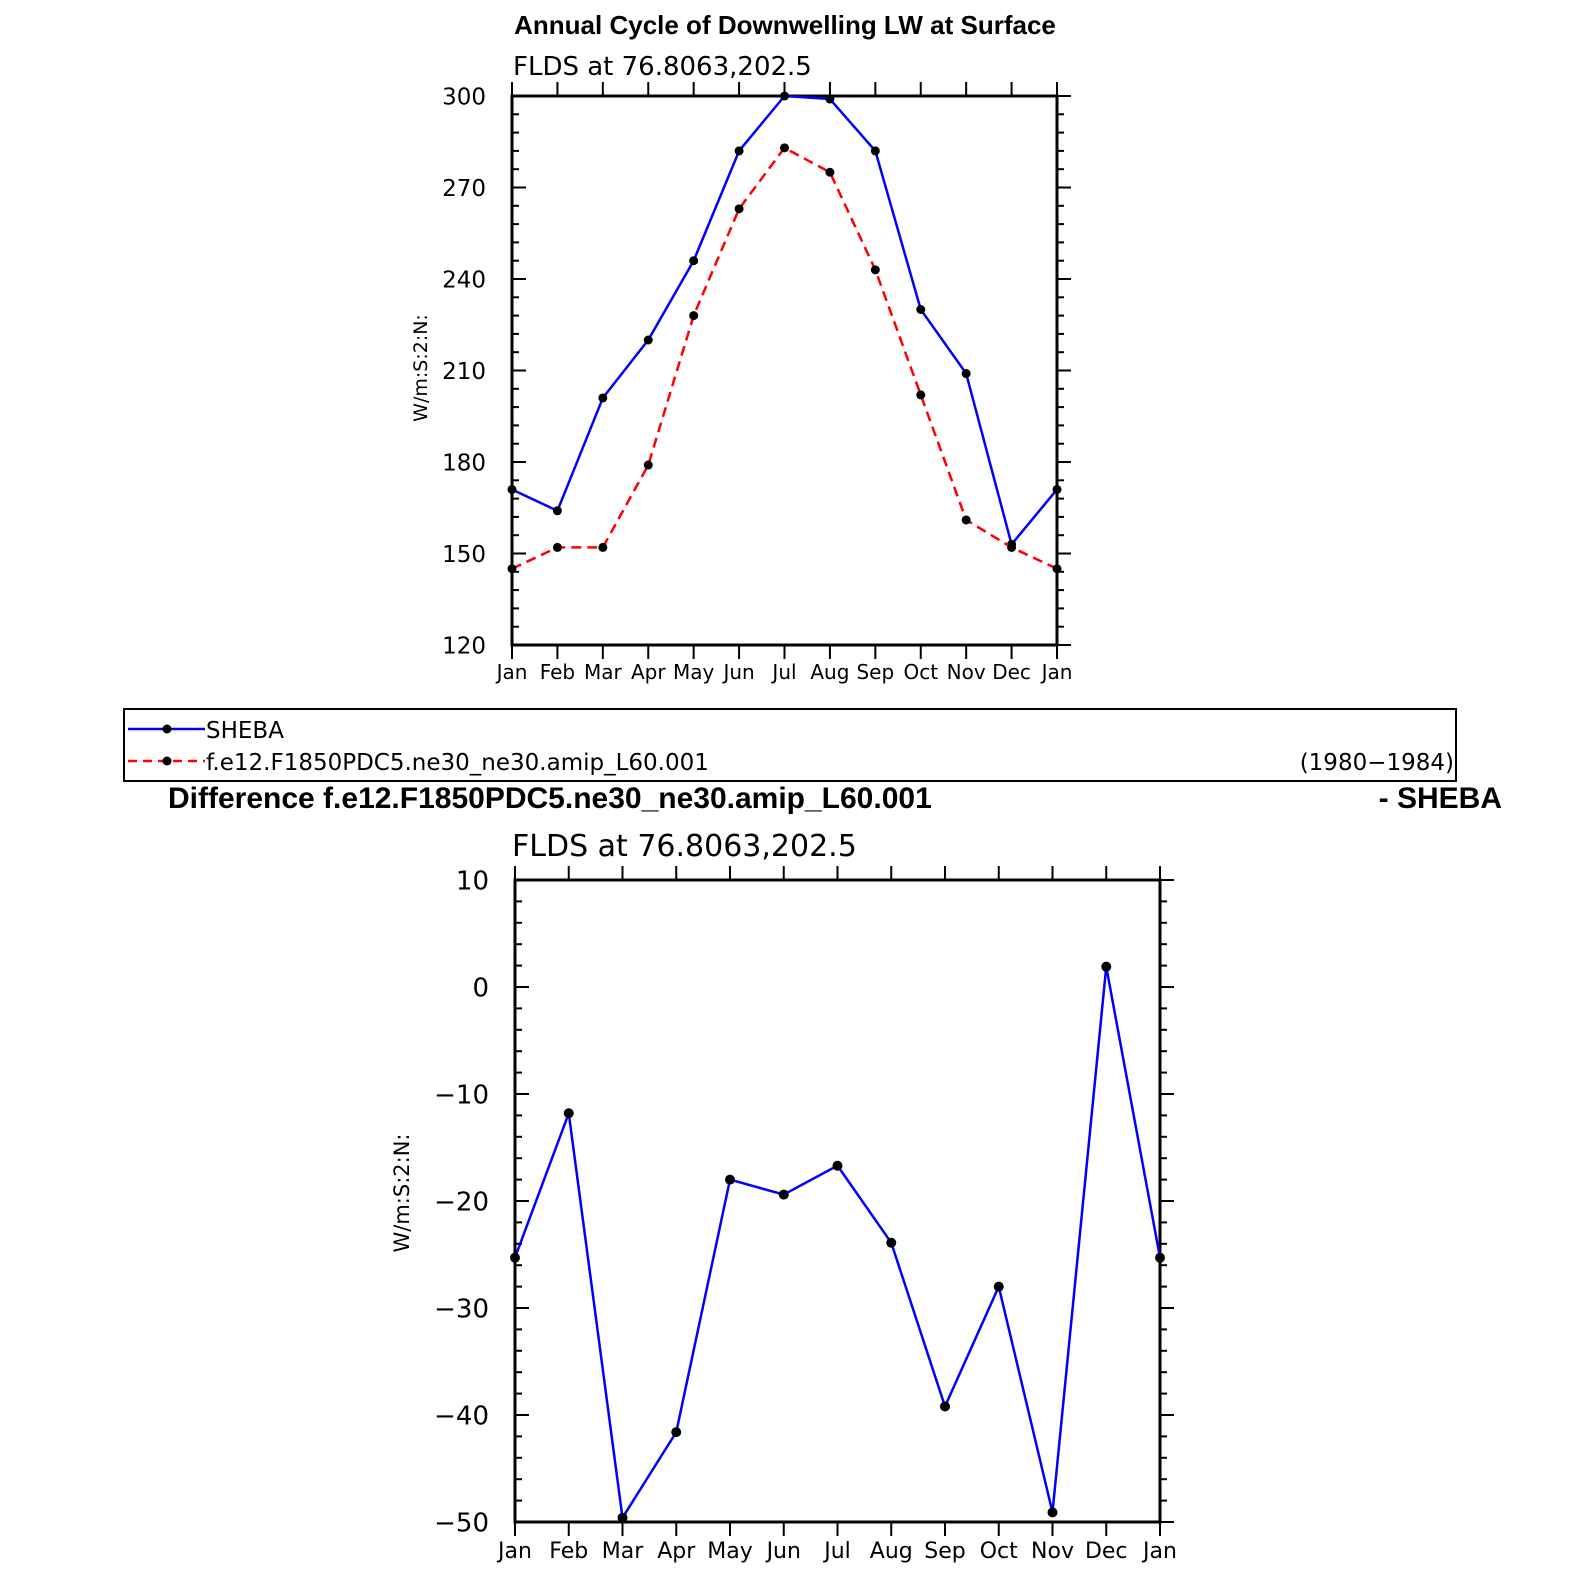 This screenshot has height=1575, width=1575. I want to click on bottom-y-tick-label: −50, so click(461, 1523).